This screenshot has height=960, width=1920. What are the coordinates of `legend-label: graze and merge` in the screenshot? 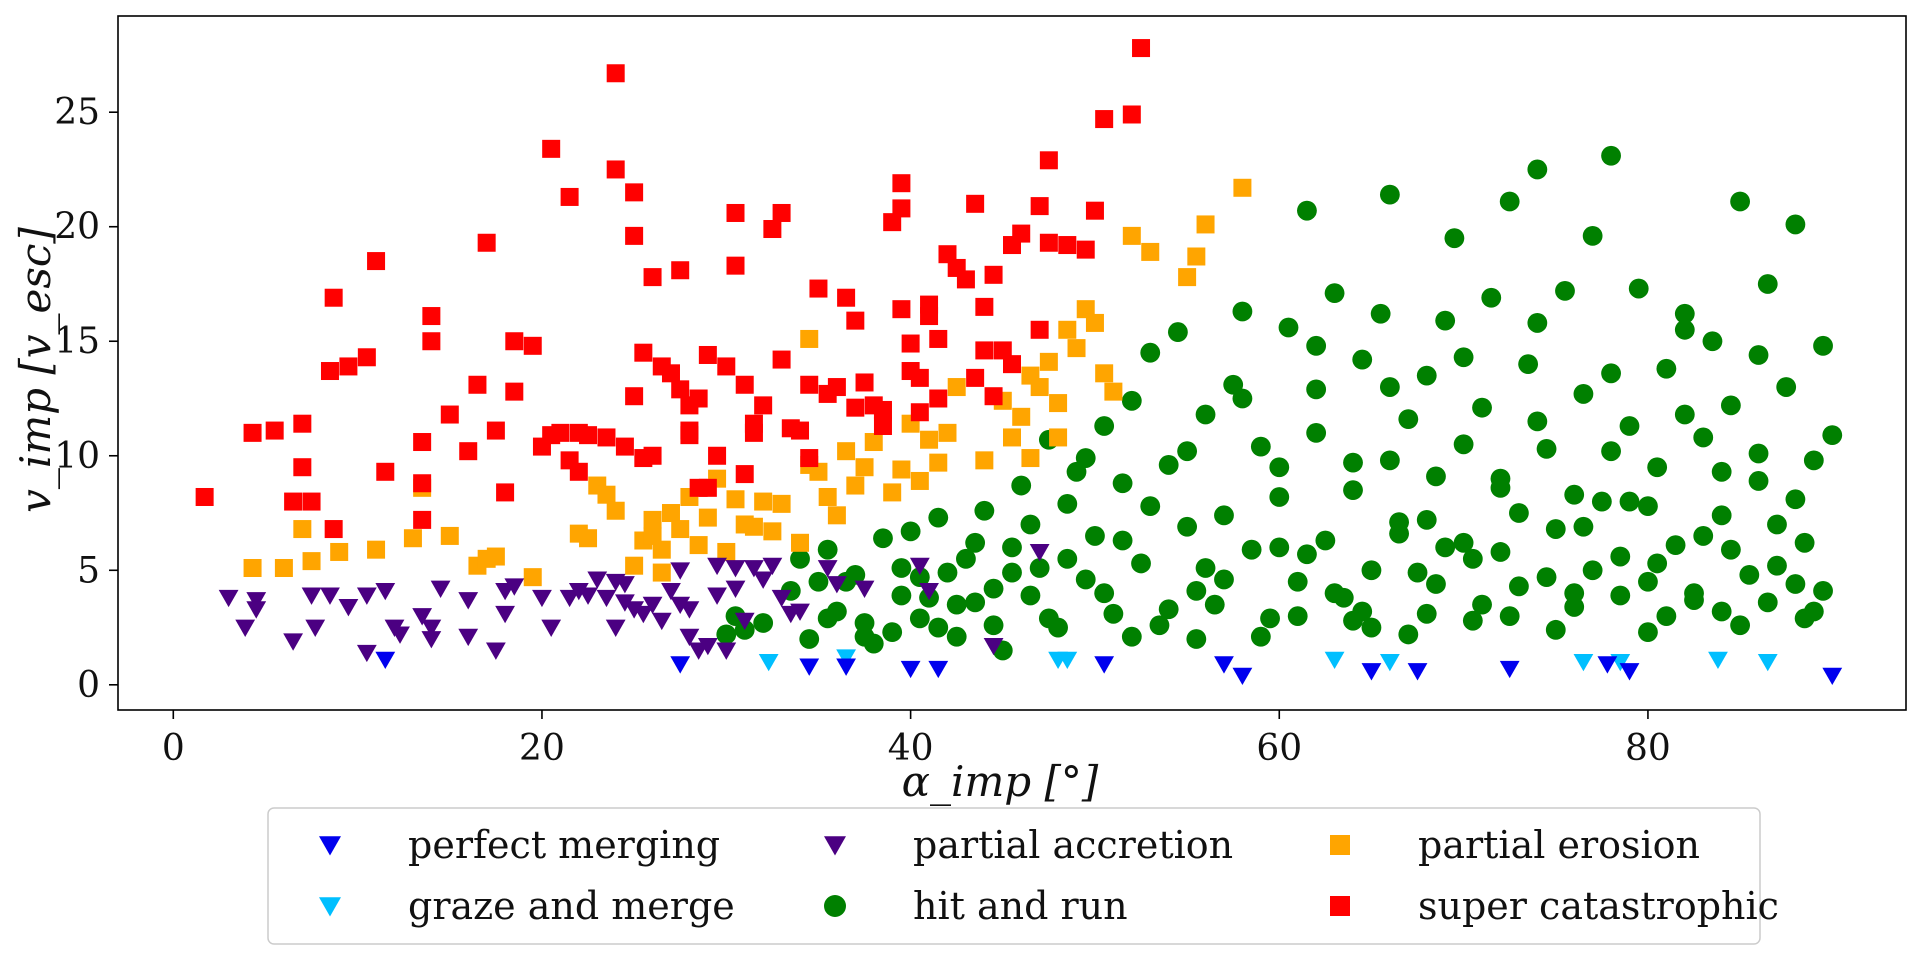 It's located at (571, 906).